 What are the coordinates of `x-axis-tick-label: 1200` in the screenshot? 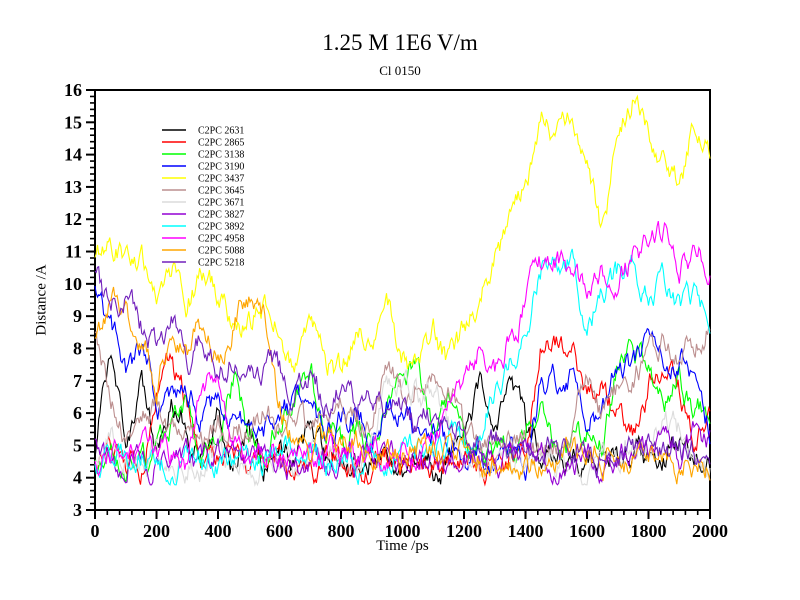 It's located at (464, 531).